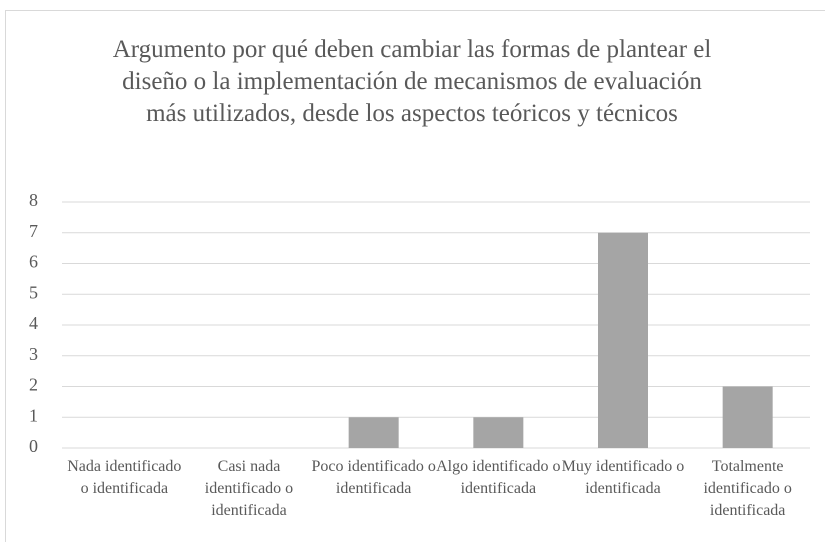  Describe the element at coordinates (33, 231) in the screenshot. I see `y-tick-label: 7` at that location.